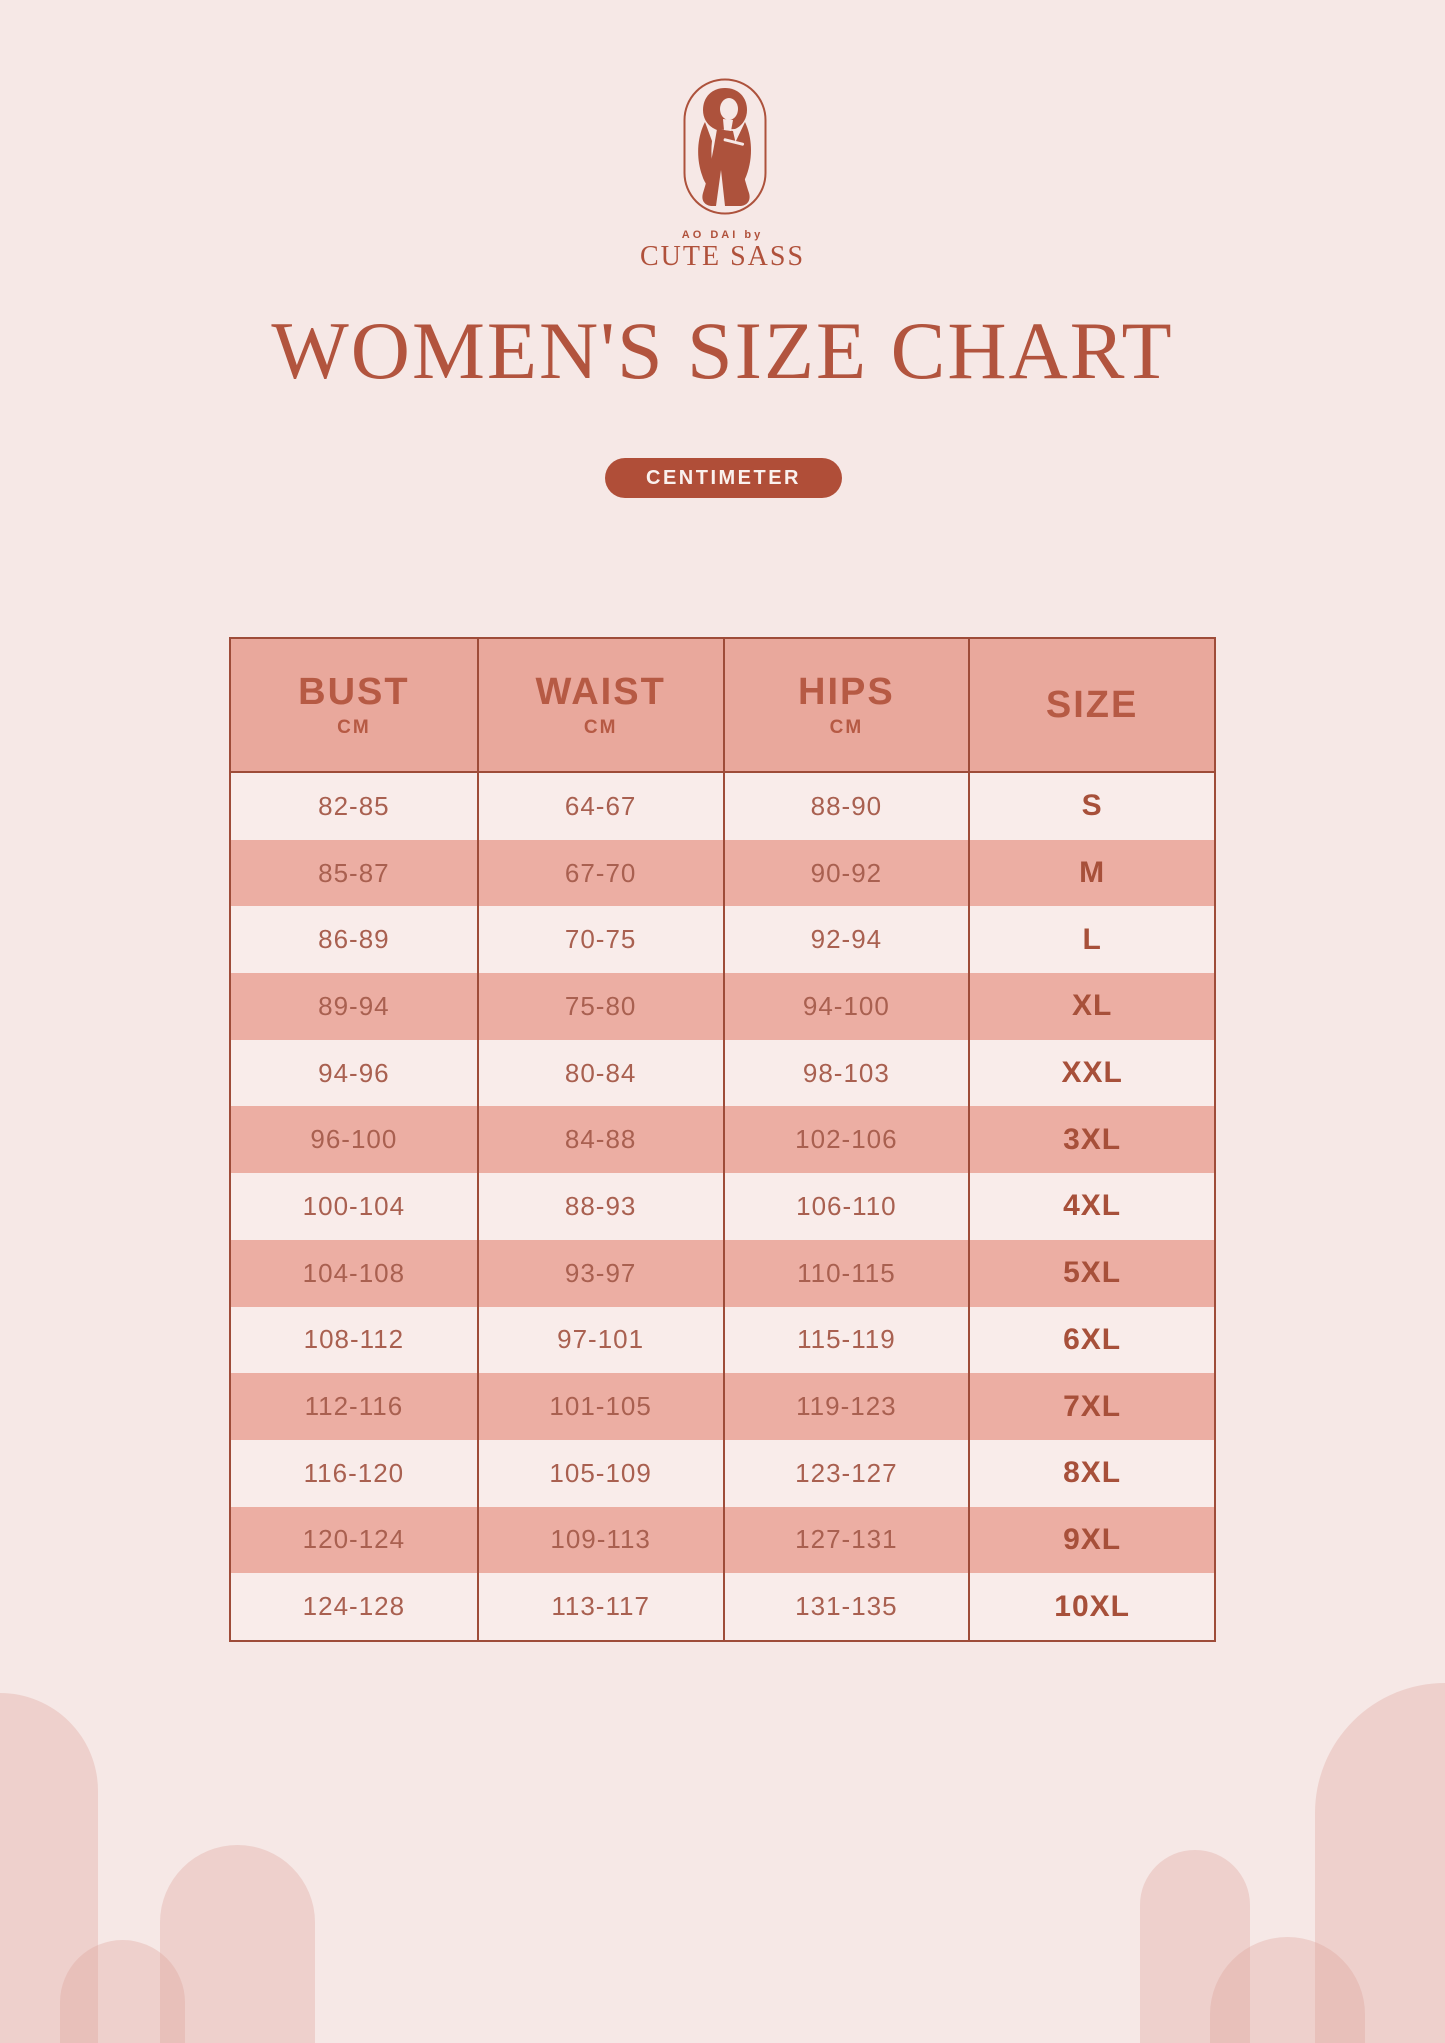 The image size is (1445, 2043). What do you see at coordinates (1091, 1073) in the screenshot?
I see `size-cell: XXL` at bounding box center [1091, 1073].